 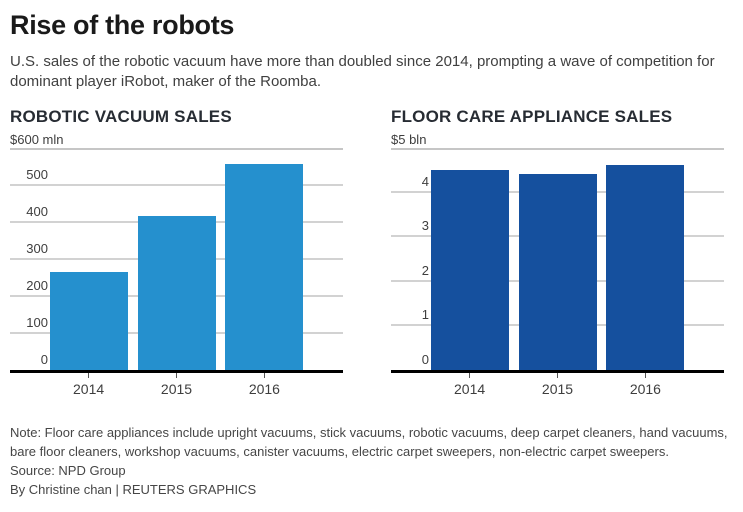 I want to click on page-title: Rise of the robots, so click(x=122, y=25).